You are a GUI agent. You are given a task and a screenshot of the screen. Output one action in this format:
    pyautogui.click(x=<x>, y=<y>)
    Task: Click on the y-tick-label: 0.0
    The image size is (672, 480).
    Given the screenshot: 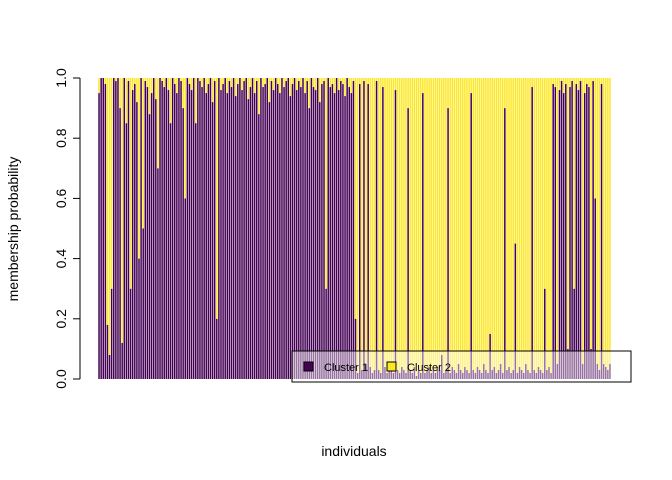 What is the action you would take?
    pyautogui.click(x=61, y=379)
    